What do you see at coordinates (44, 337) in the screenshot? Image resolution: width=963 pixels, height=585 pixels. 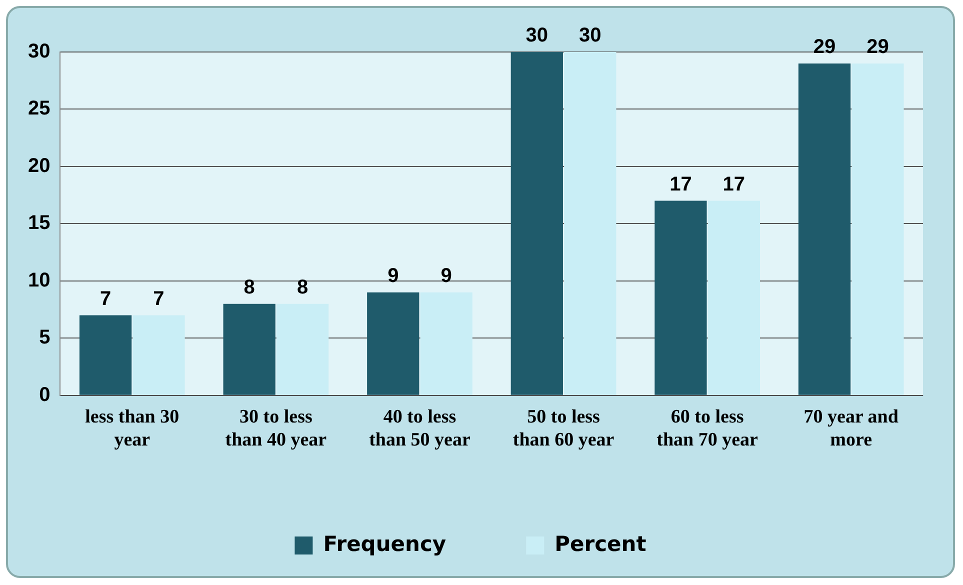 I see `y-tick-label: 5` at bounding box center [44, 337].